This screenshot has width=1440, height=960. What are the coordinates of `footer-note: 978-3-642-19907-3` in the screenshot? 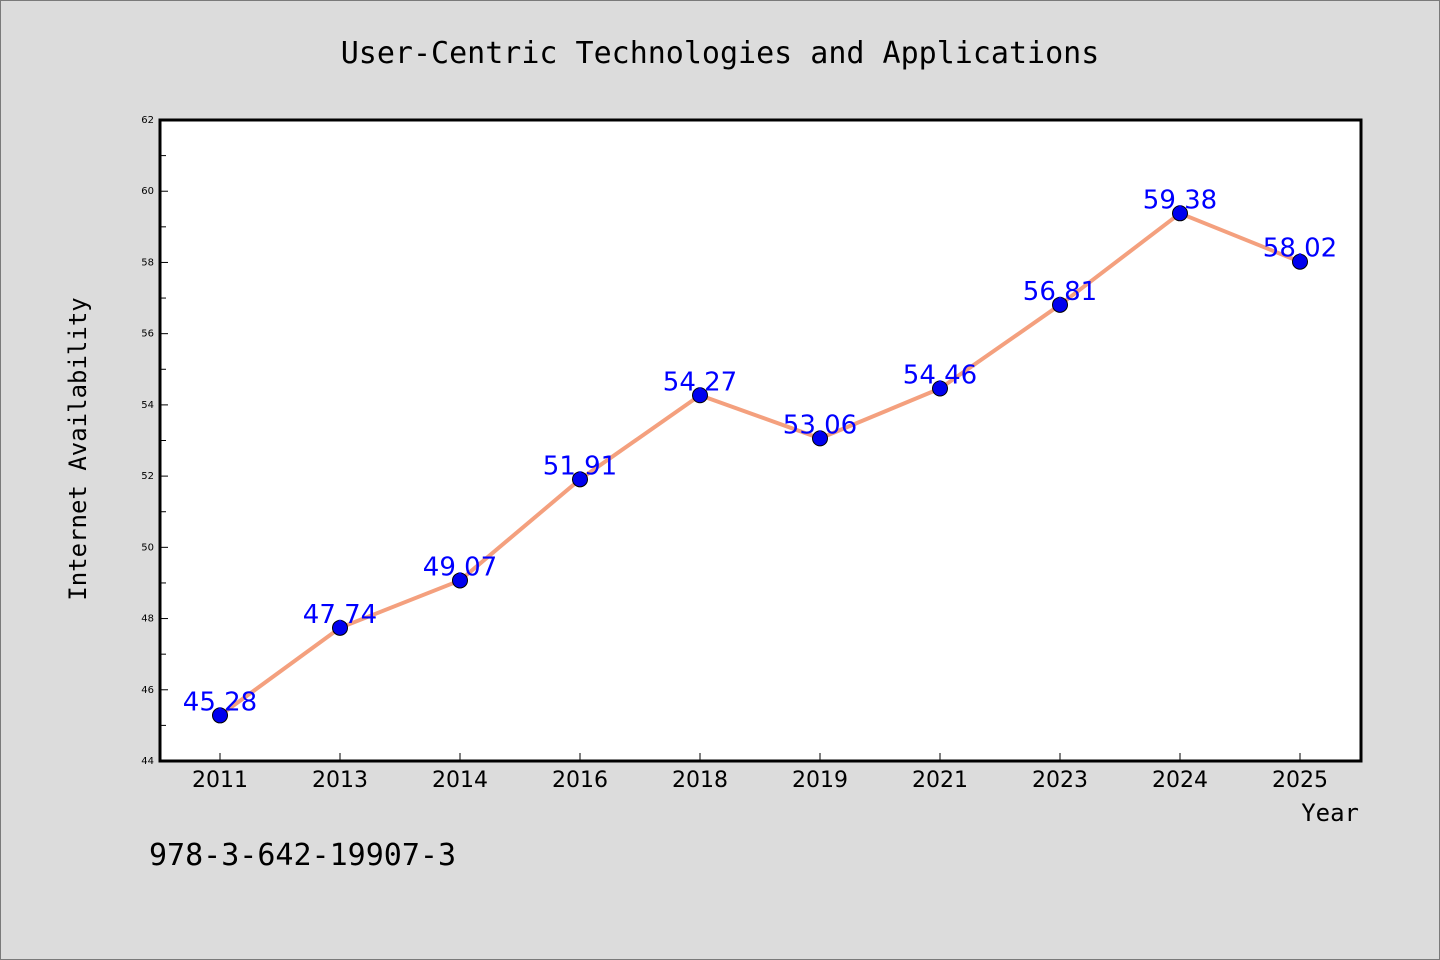 It's located at (302, 855).